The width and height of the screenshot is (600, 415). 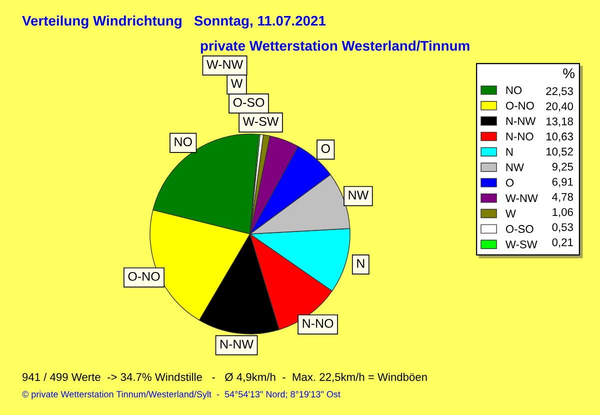 I want to click on slice-label: NO, so click(x=183, y=141).